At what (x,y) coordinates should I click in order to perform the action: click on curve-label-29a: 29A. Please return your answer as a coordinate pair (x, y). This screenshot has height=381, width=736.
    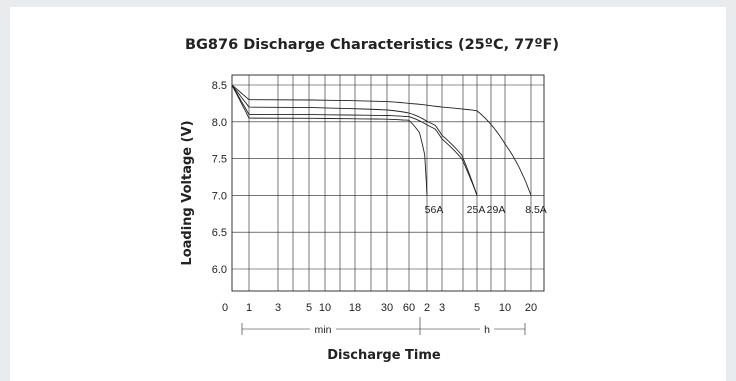
    Looking at the image, I should click on (496, 210).